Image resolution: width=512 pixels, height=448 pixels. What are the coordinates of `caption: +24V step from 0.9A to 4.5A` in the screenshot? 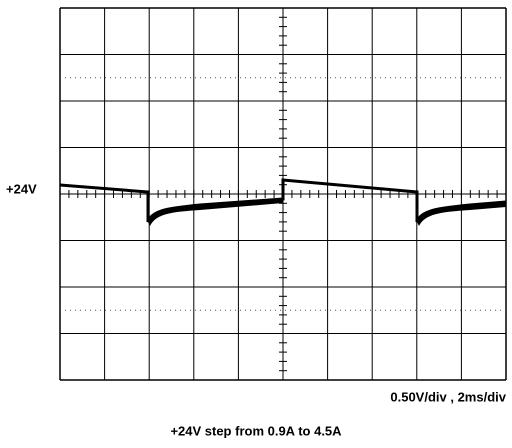 It's located at (256, 430).